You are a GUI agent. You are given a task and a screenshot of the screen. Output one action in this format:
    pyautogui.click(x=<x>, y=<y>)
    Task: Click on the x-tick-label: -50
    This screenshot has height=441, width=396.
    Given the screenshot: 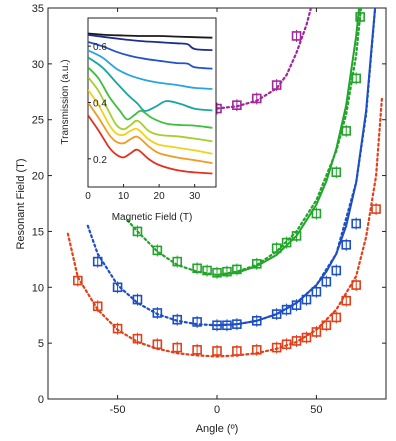 What is the action you would take?
    pyautogui.click(x=118, y=410)
    